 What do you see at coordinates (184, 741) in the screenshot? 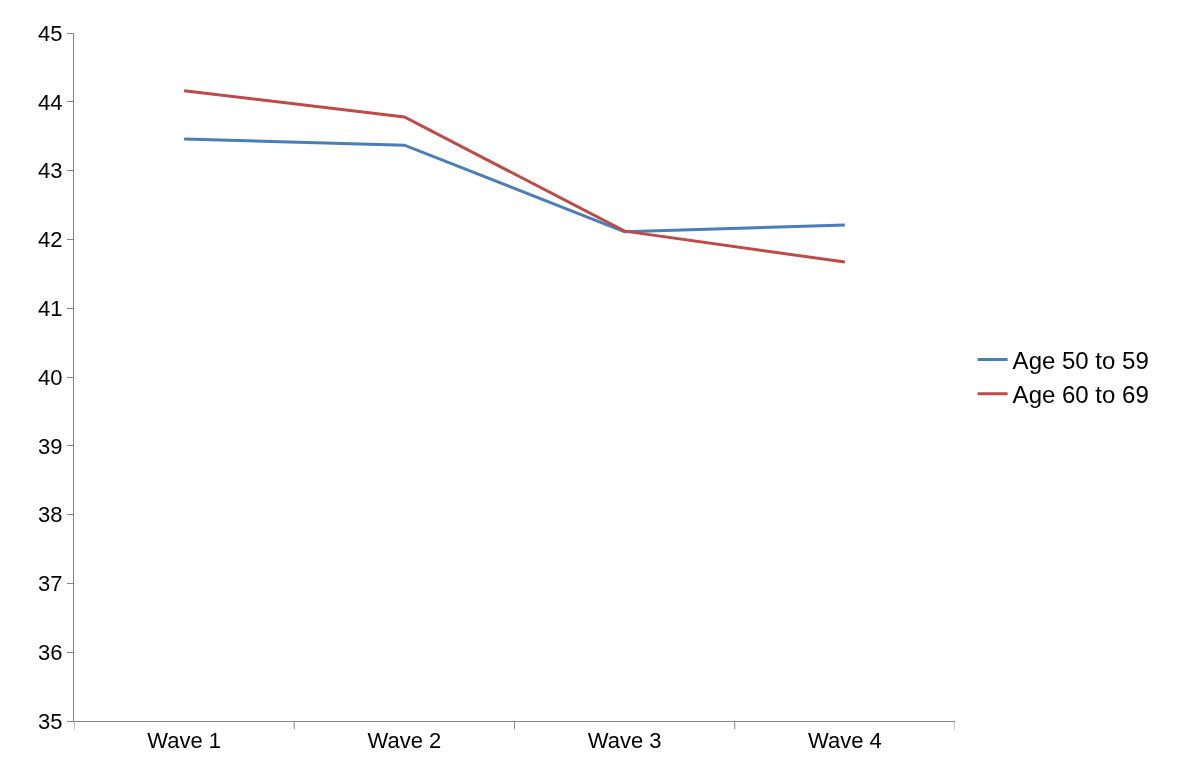
I see `x-tick-label: Wave 1` at bounding box center [184, 741].